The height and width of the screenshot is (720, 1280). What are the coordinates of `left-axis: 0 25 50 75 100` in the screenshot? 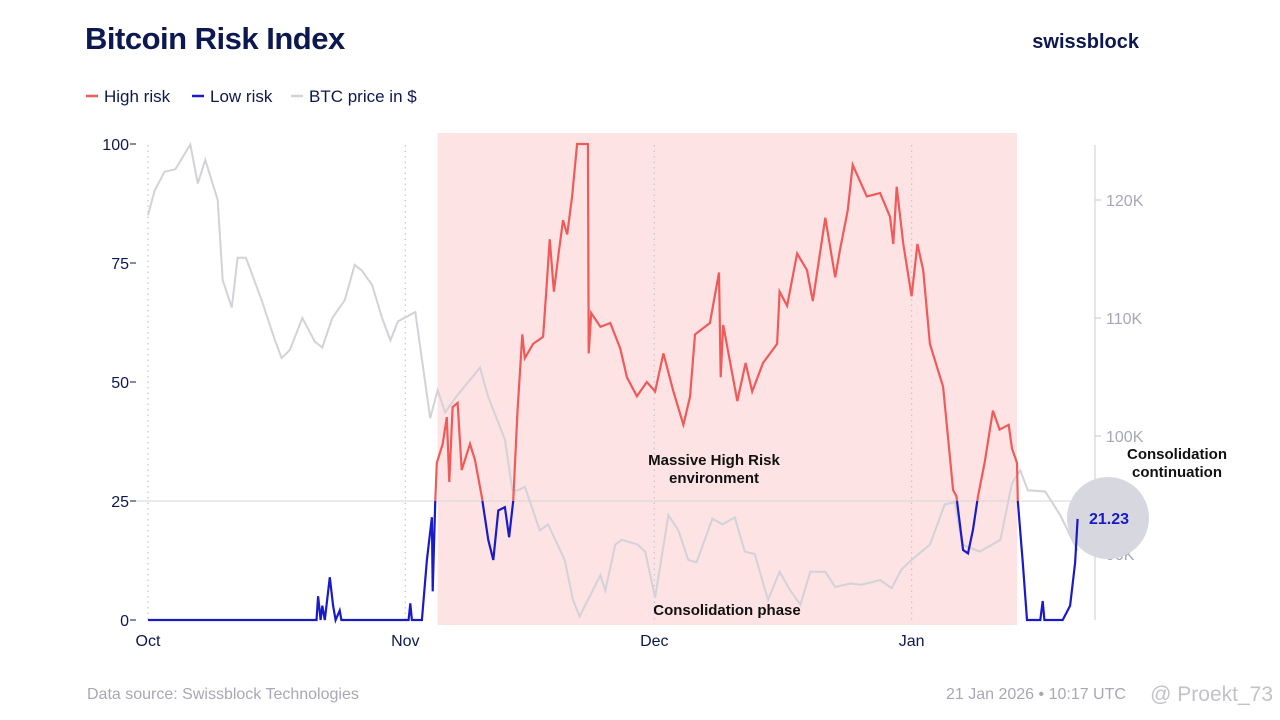 It's located at (119, 383).